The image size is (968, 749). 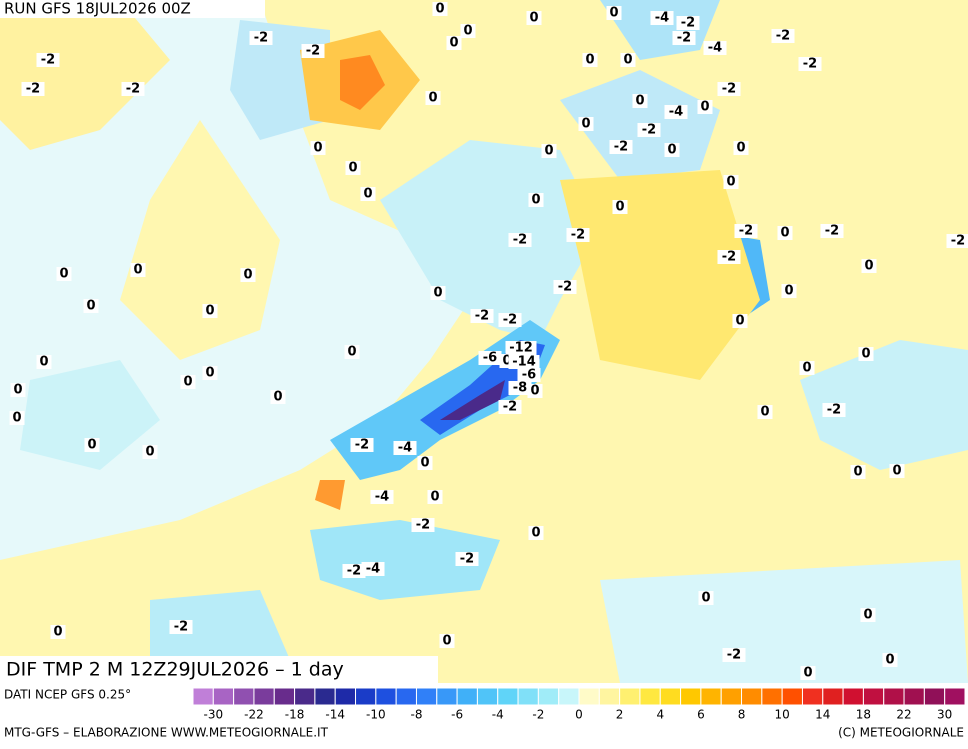 I want to click on contour-label: -6, so click(x=490, y=358).